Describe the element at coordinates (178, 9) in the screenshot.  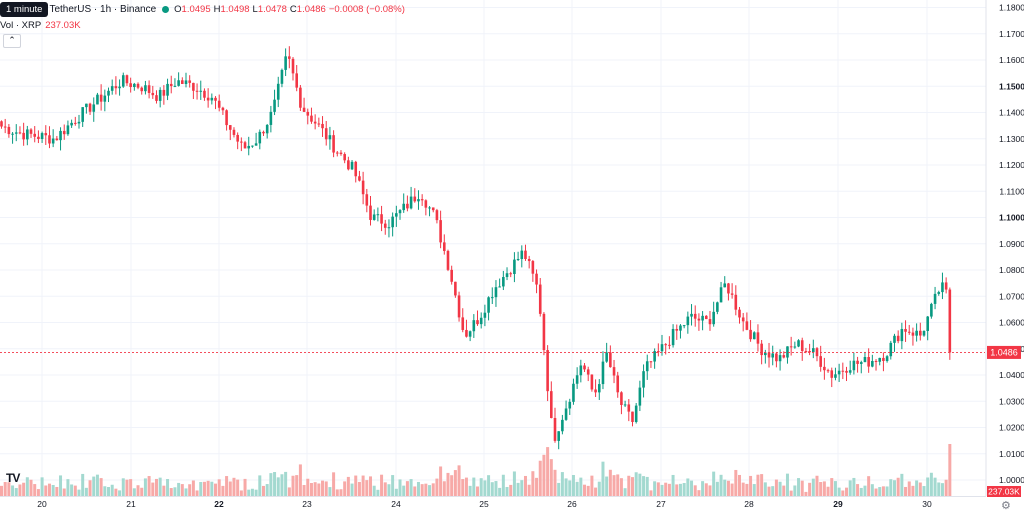
I see `ohlc-key-o: O` at that location.